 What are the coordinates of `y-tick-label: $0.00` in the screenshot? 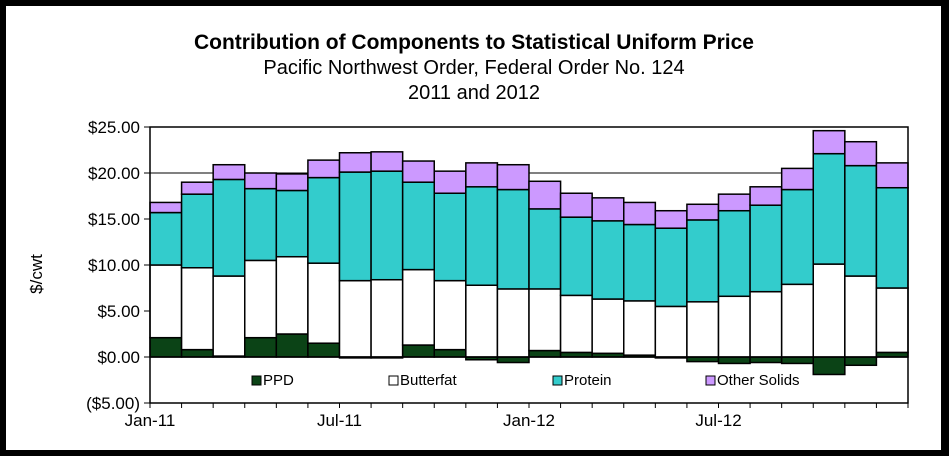 It's located at (118, 357).